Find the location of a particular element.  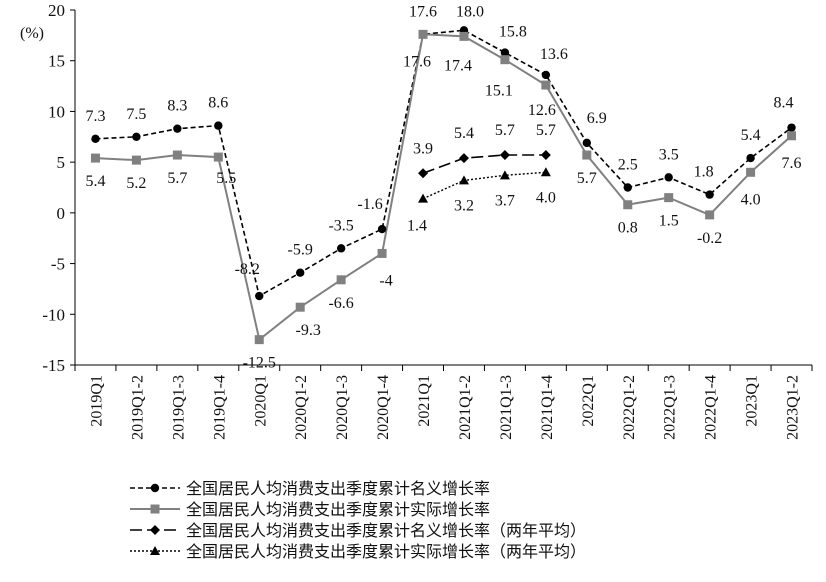

data-label-s1-14: 3.5 is located at coordinates (669, 154).